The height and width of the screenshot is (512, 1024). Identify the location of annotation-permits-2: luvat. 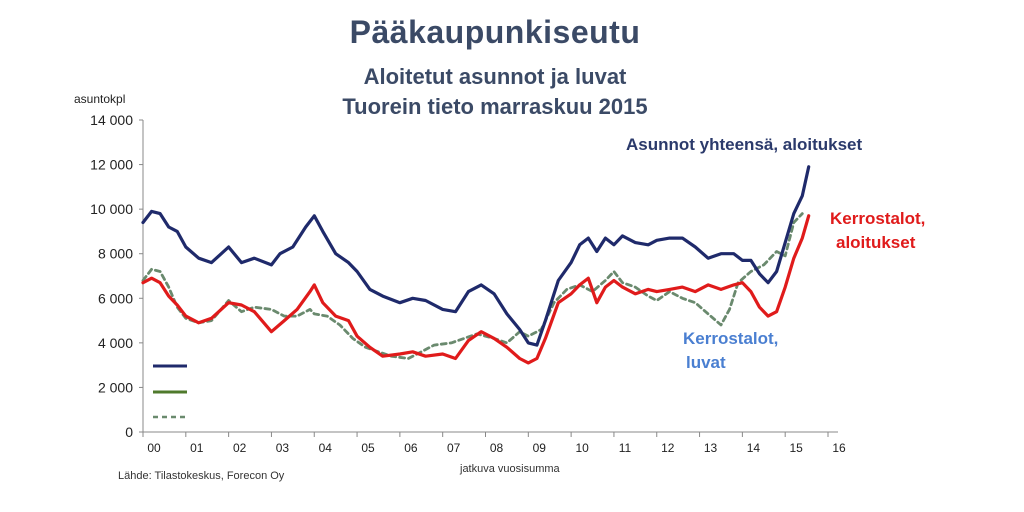
(706, 362).